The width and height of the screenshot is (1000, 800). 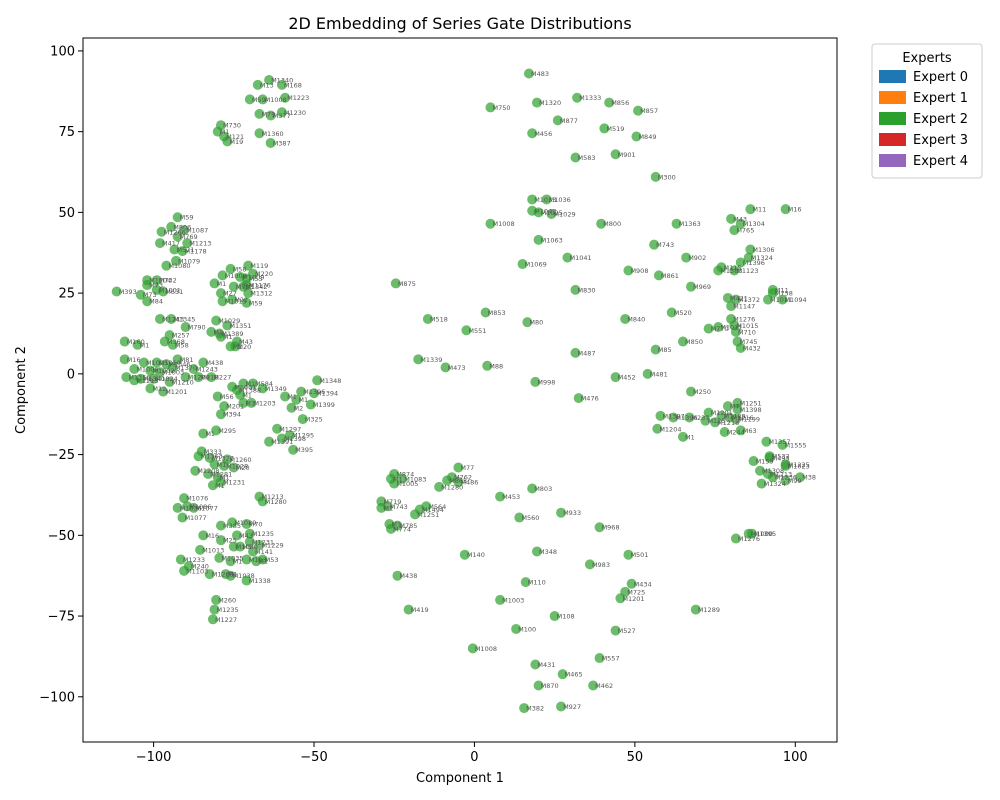 I want to click on legend-label: Expert 0, so click(x=940, y=77).